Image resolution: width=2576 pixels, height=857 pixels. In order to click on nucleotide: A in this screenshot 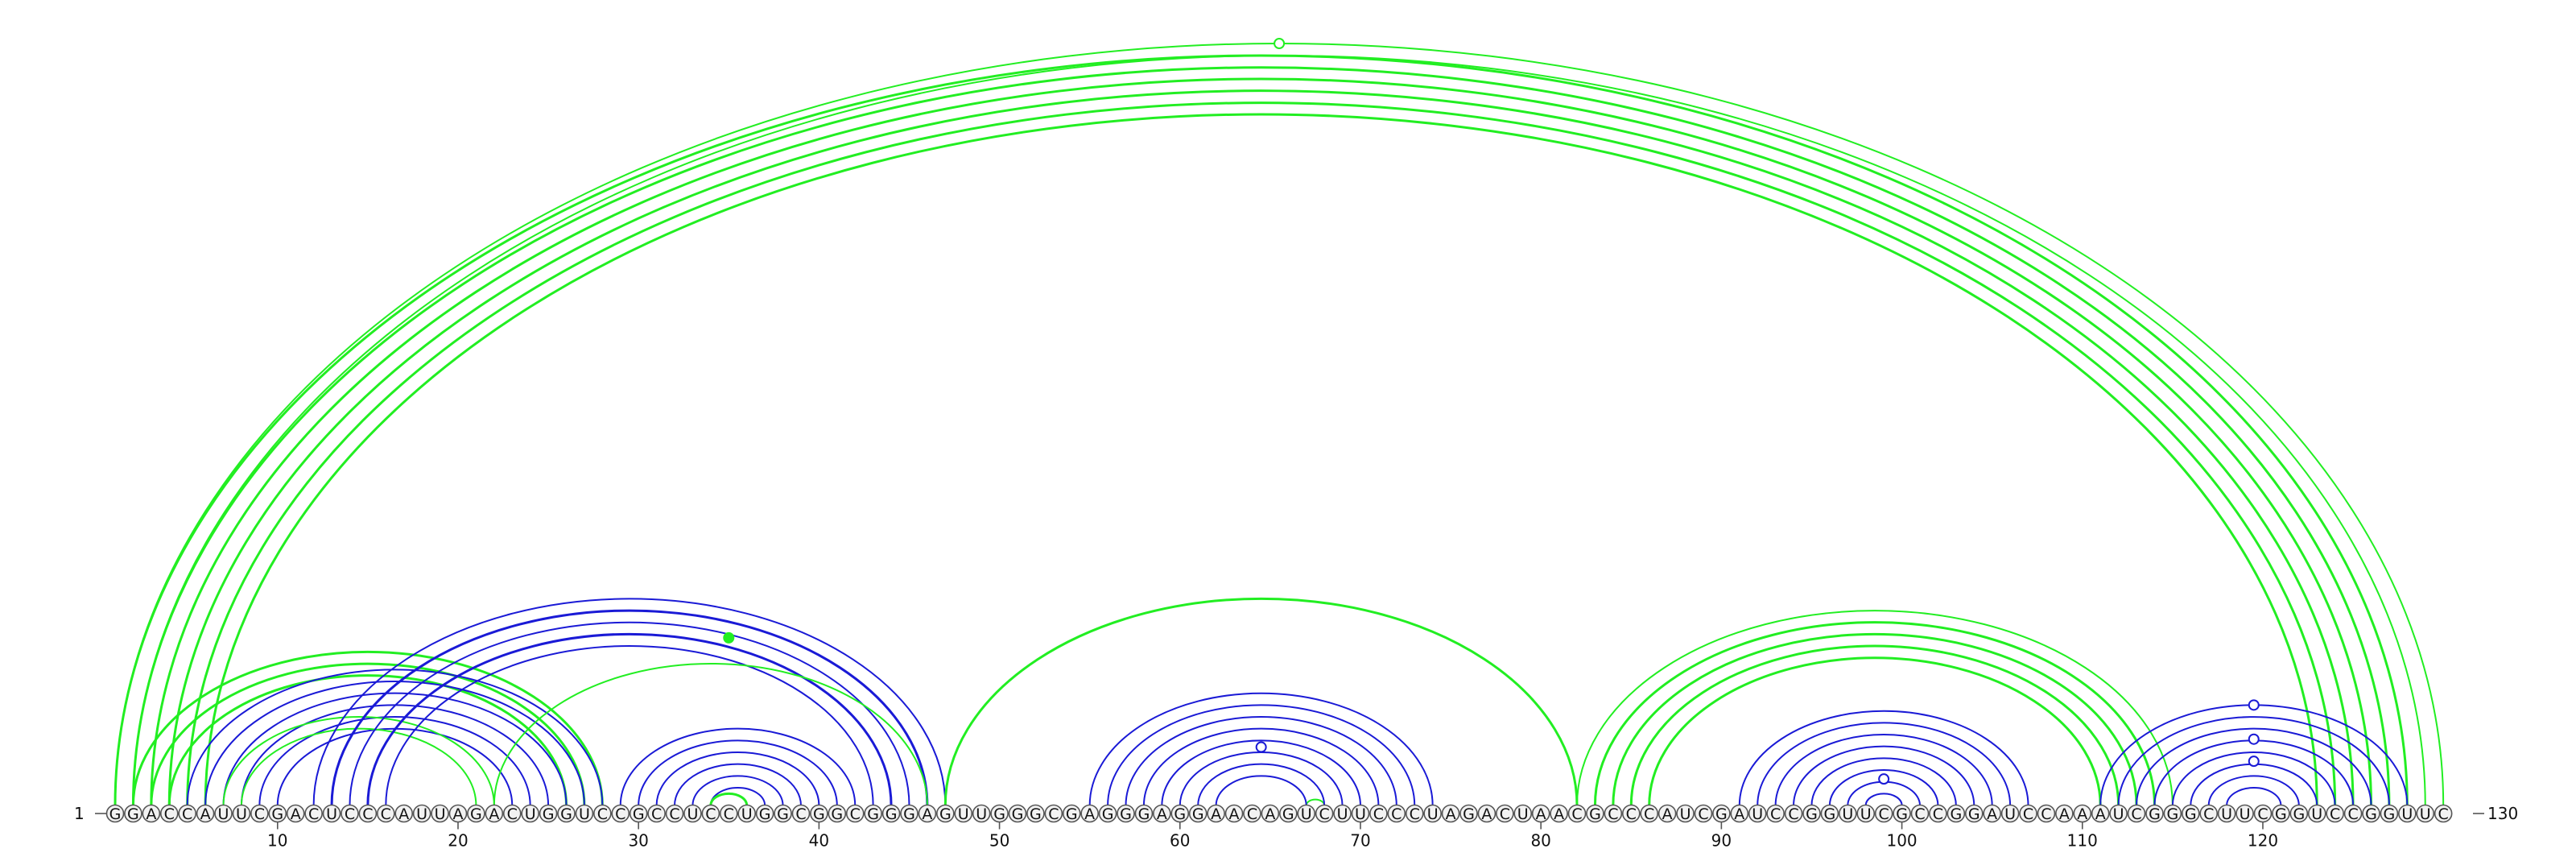, I will do `click(1270, 813)`.